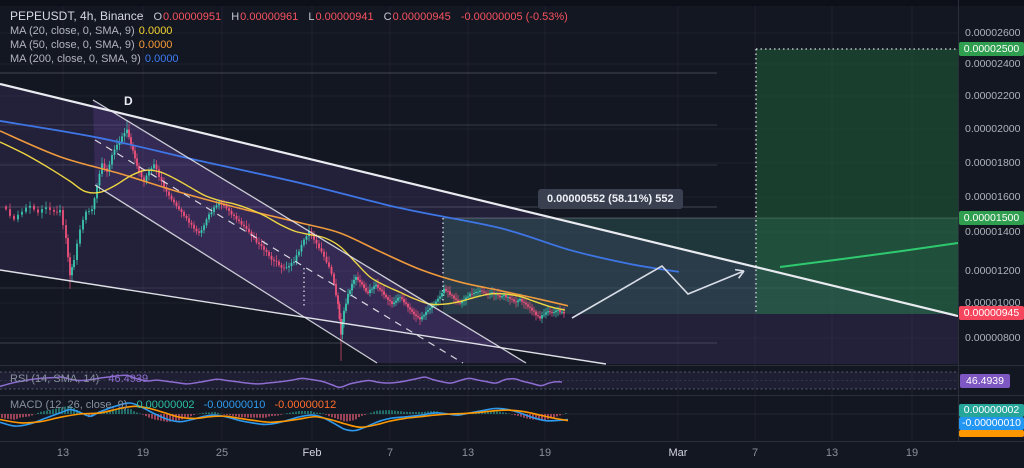  What do you see at coordinates (192, 17) in the screenshot?
I see `open-value: 0.00000951` at bounding box center [192, 17].